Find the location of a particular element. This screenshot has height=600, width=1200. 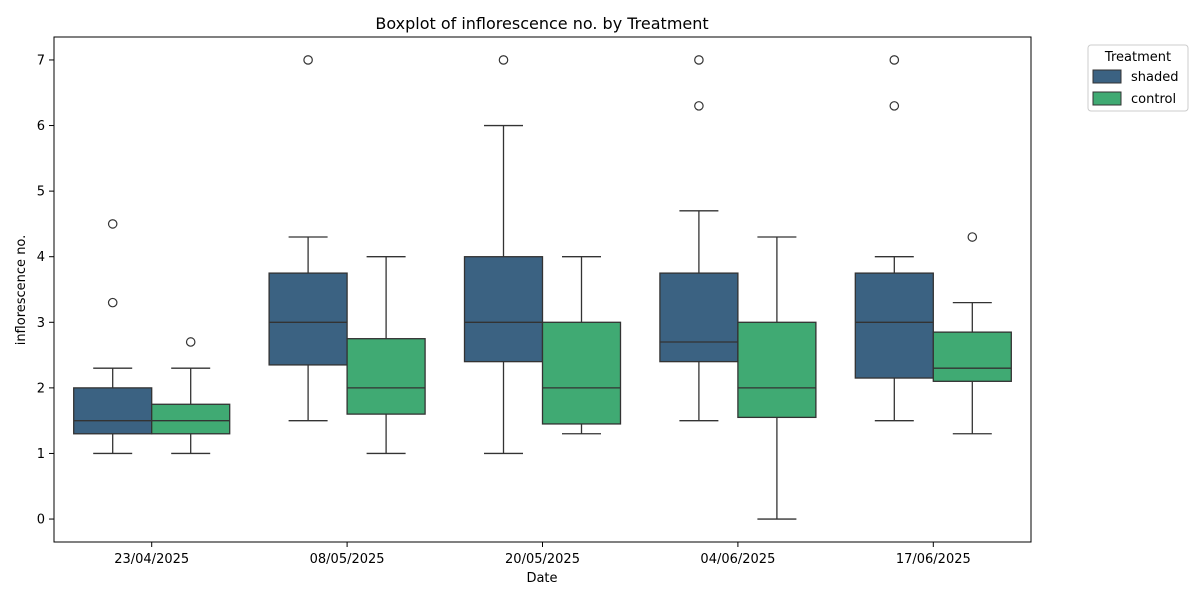

y-tick-label: 0 is located at coordinates (41, 520).